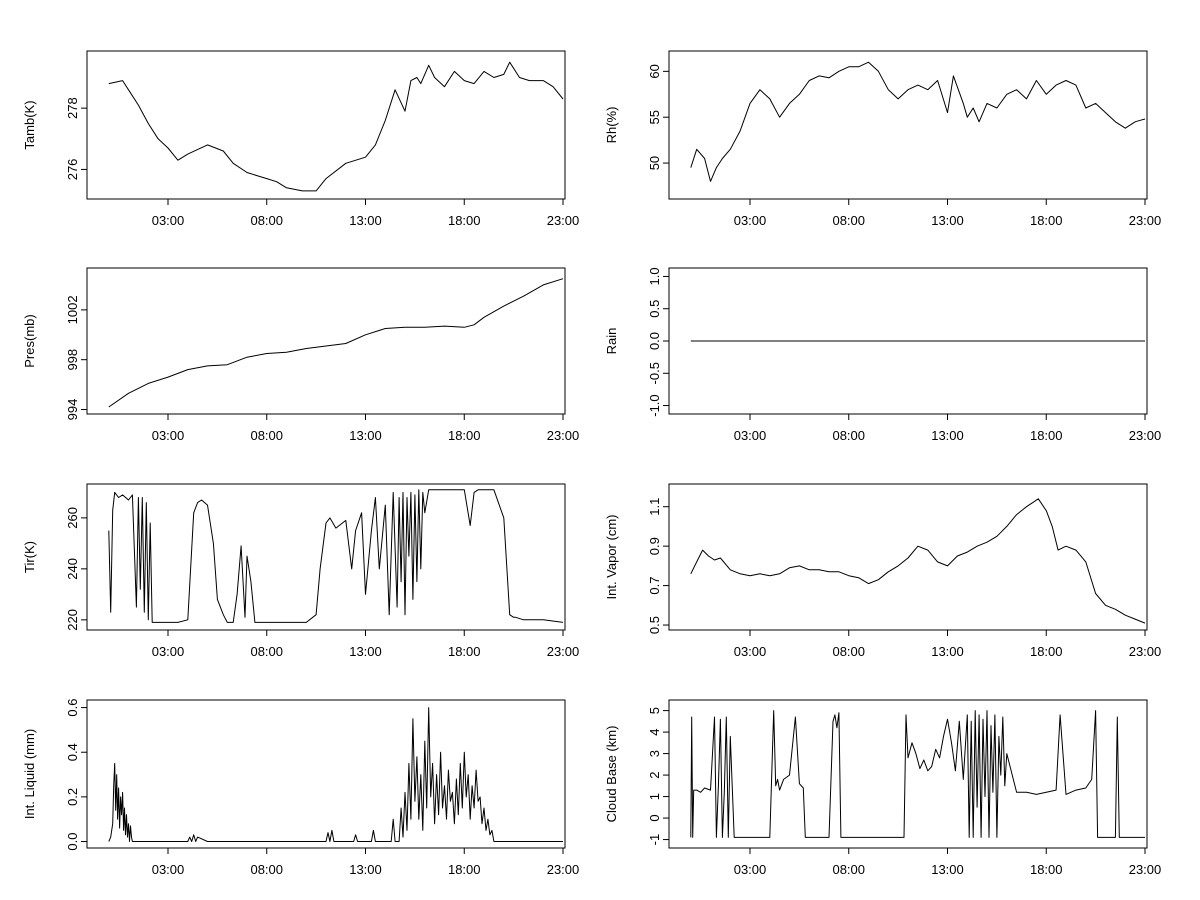 The image size is (1200, 900). I want to click on y-tick-label: 994, so click(72, 410).